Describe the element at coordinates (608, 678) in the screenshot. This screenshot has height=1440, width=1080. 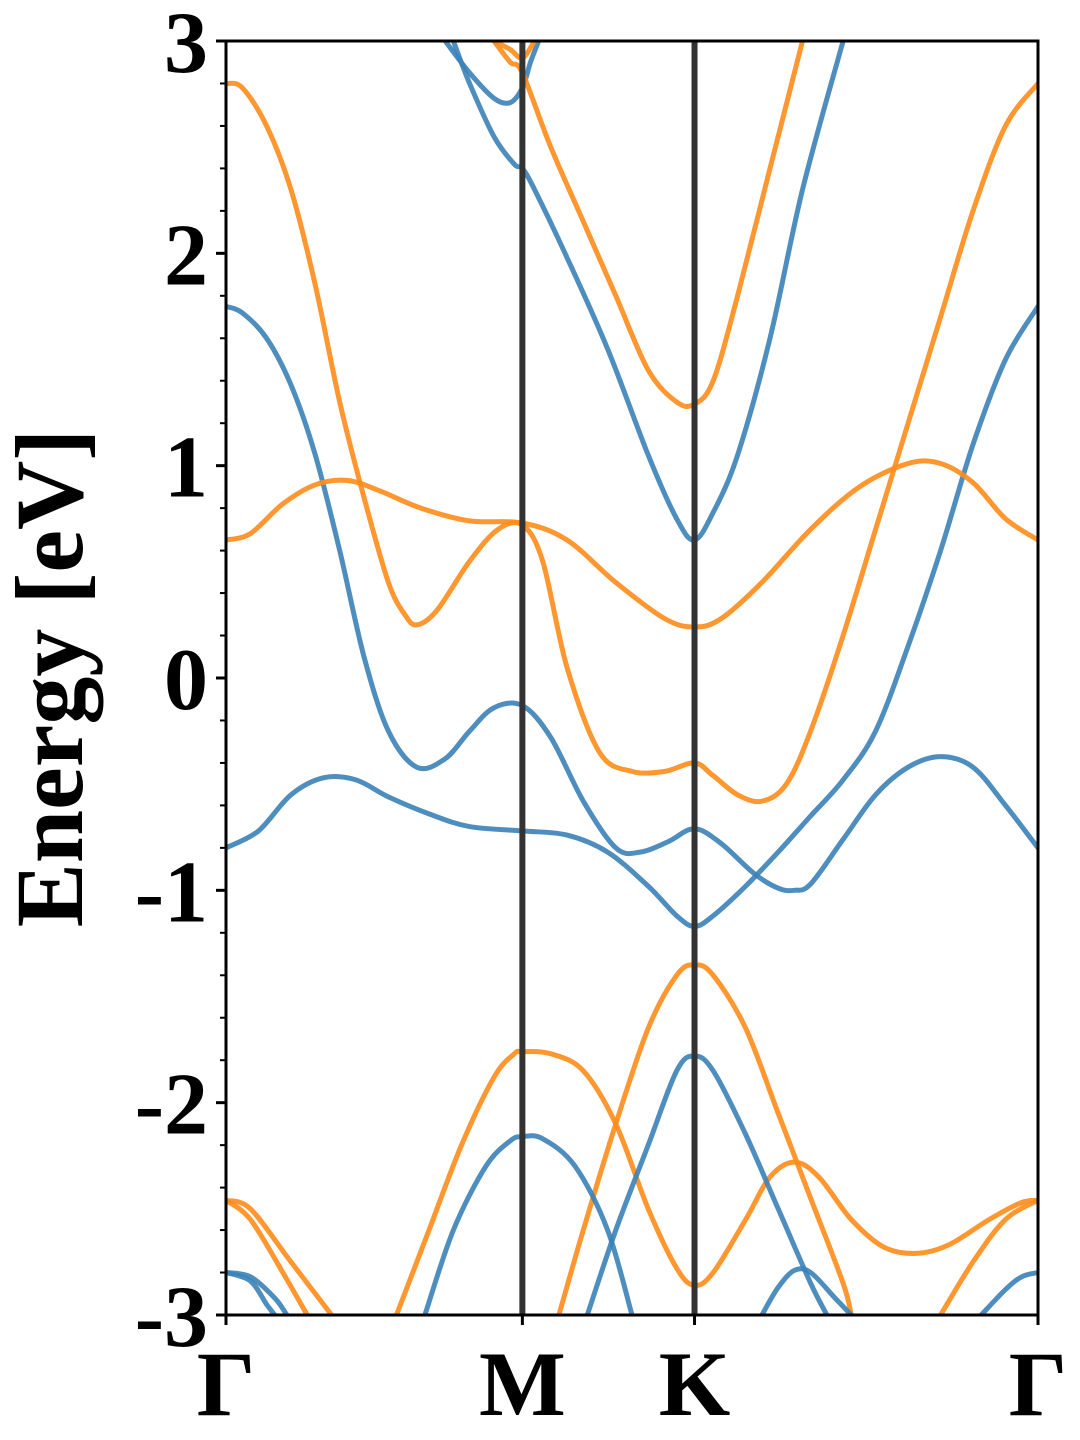
I see `high-symmetry-lines` at that location.